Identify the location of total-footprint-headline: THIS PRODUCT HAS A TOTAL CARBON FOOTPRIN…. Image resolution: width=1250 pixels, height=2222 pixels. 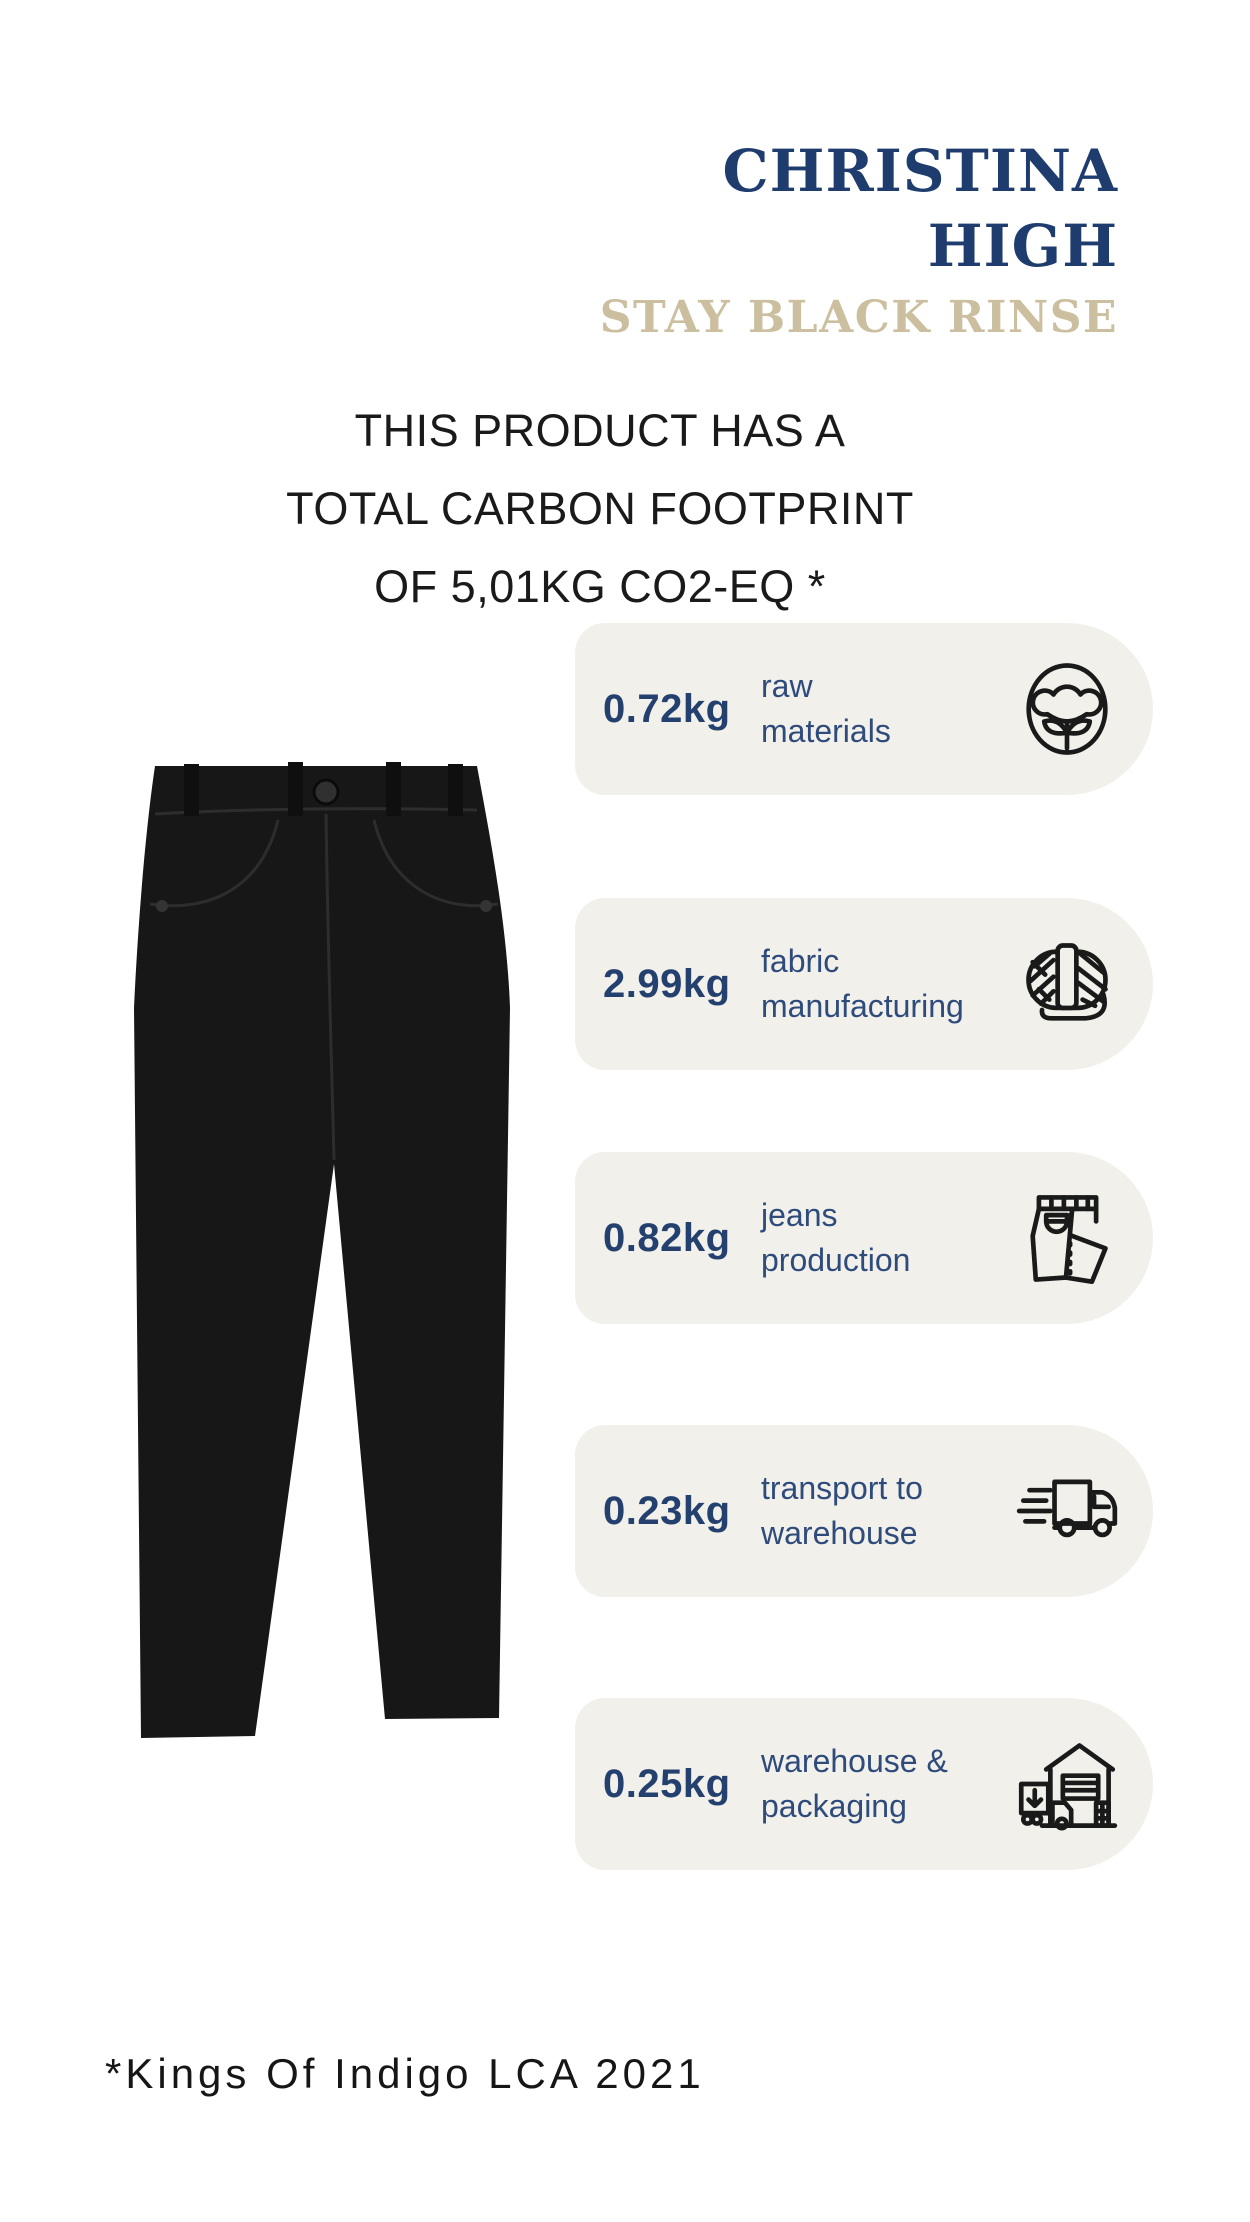
(600, 509).